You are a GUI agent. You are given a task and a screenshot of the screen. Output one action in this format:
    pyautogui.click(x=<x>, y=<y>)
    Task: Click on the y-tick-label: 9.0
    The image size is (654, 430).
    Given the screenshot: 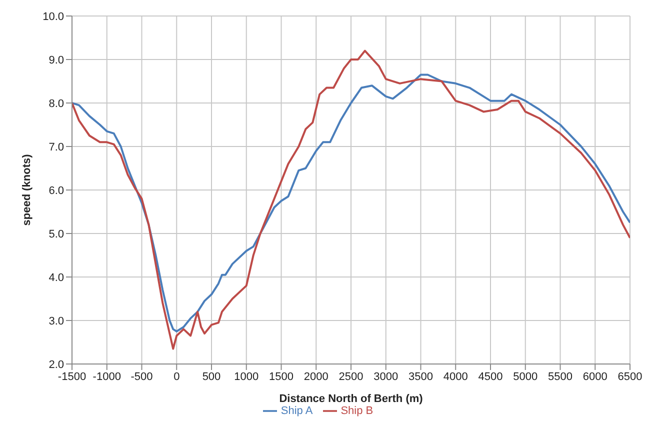 What is the action you would take?
    pyautogui.click(x=56, y=60)
    